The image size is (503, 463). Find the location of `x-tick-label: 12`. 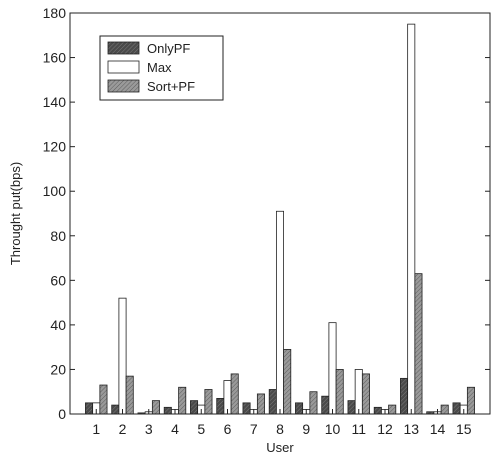

x-tick-label: 12 is located at coordinates (385, 429).